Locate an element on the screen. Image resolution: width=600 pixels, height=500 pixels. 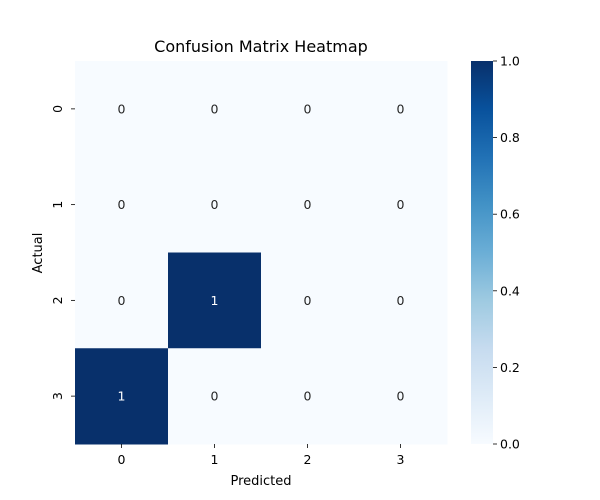
colorbar-ticks: 0.0 0.2 0.4 0.6 0.8 1.0 is located at coordinates (506, 253).